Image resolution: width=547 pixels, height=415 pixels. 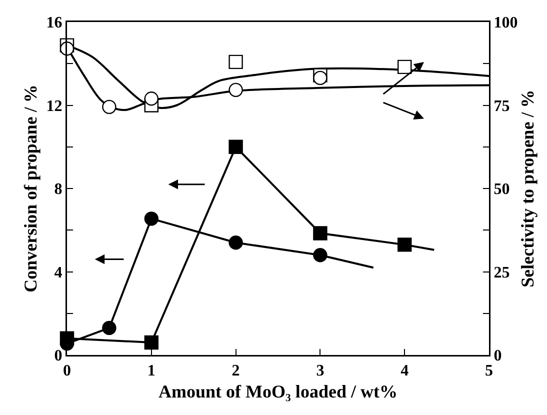 What do you see at coordinates (502, 106) in the screenshot?
I see `y2-tick-label: 75` at bounding box center [502, 106].